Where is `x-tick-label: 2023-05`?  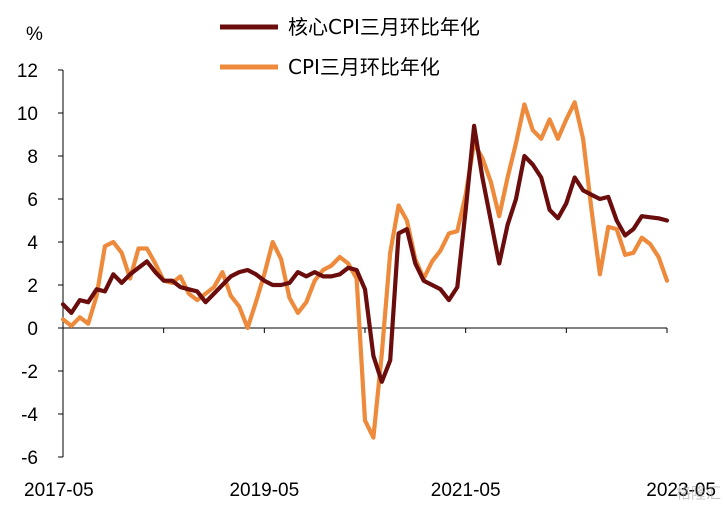
x-tick-label: 2023-05 is located at coordinates (681, 490).